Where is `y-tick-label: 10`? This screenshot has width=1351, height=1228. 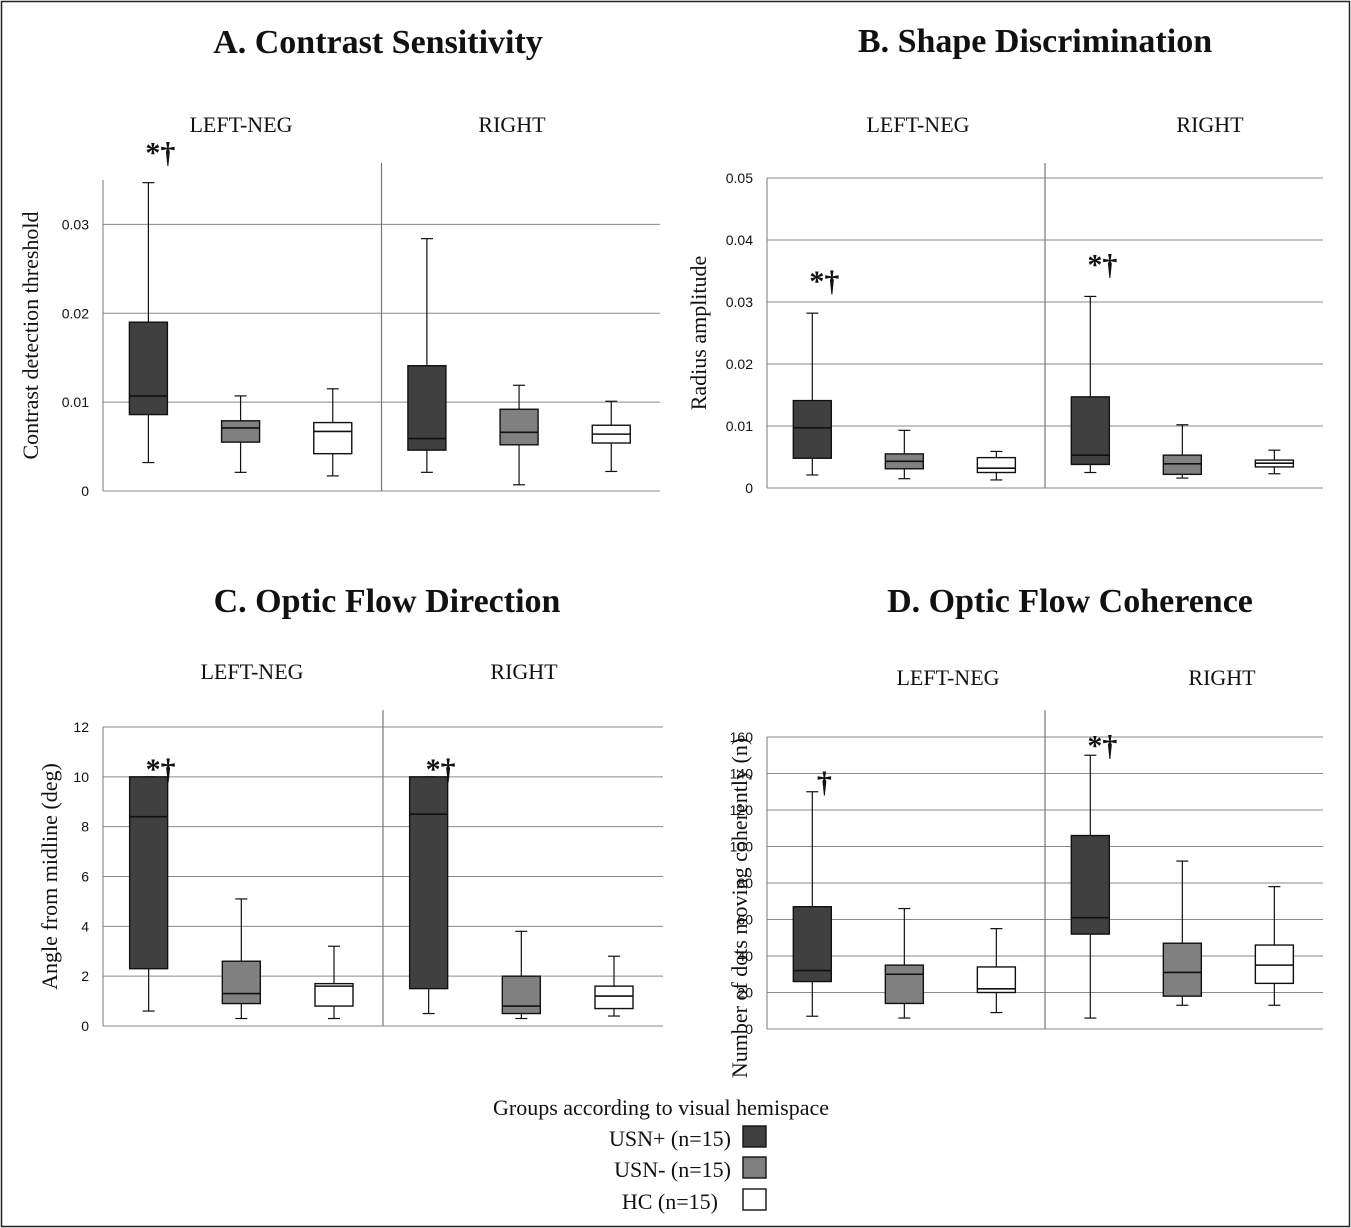
y-tick-label: 10 is located at coordinates (81, 777).